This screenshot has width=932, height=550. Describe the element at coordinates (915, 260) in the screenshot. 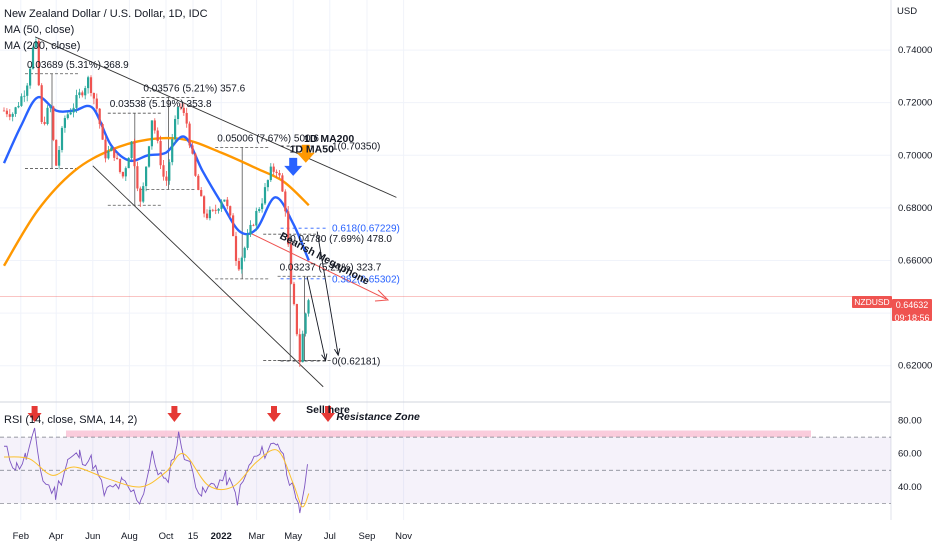

I see `price-tick-label: 0.66000` at that location.